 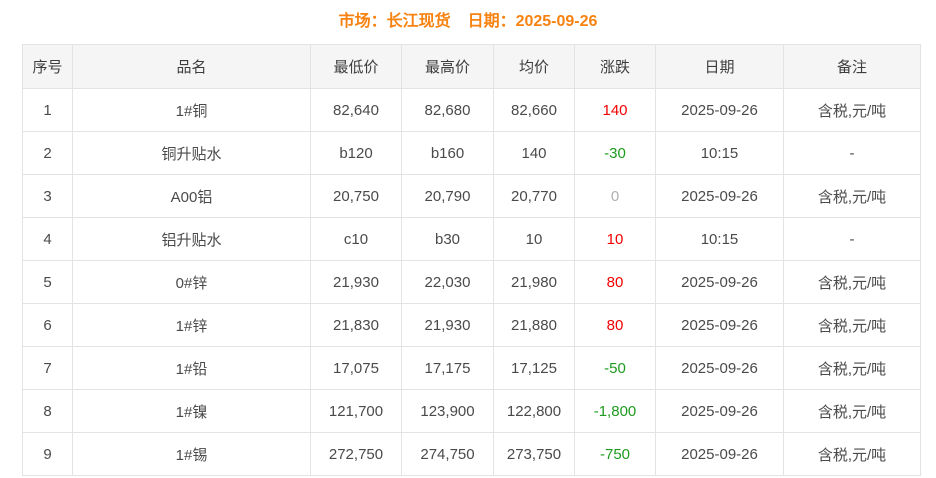 I want to click on cell-low: 17,075, so click(x=356, y=368).